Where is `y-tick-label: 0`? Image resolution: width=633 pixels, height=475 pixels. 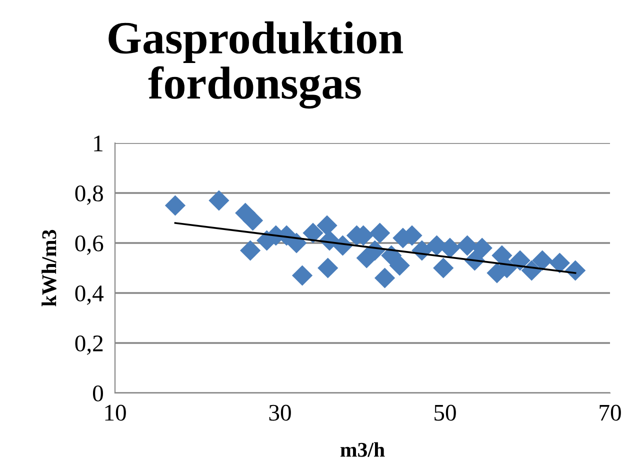
y-tick-label: 0 is located at coordinates (97, 393).